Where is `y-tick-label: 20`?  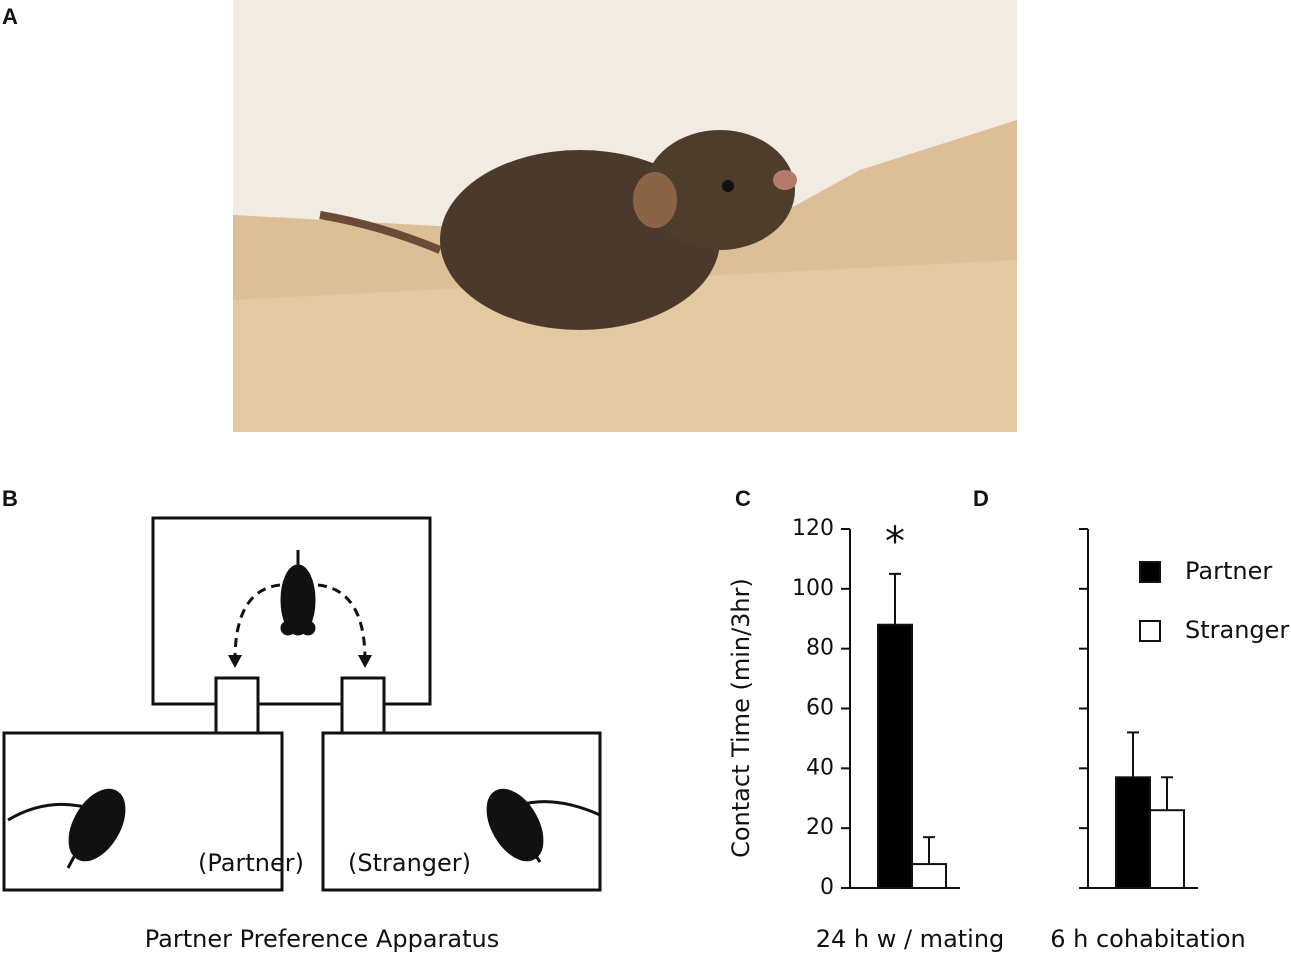
y-tick-label: 20 is located at coordinates (820, 827).